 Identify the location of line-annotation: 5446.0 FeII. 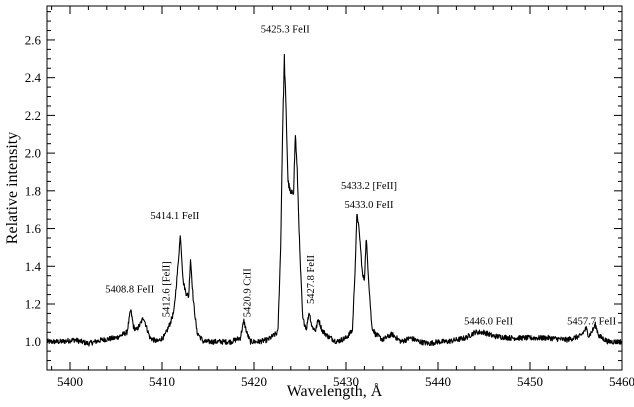
(488, 322).